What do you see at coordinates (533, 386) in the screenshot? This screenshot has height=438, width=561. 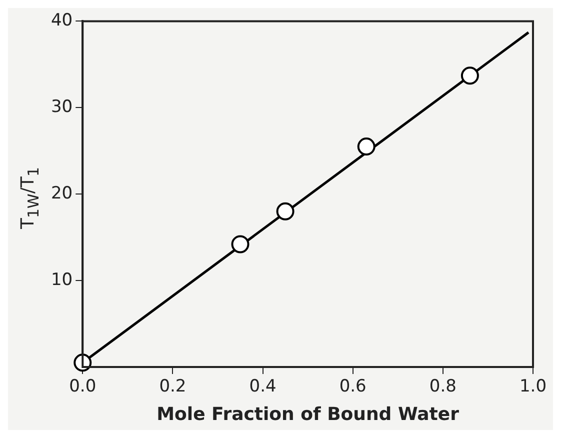 I see `x-tick-label: 1.0` at bounding box center [533, 386].